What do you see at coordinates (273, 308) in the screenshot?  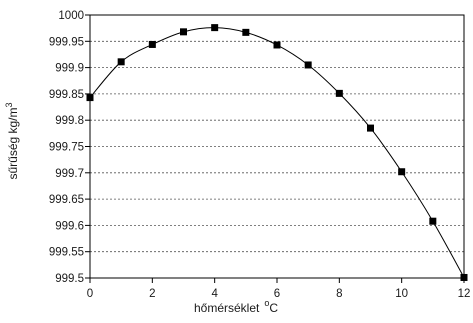 I see `x-axis-unit: C` at bounding box center [273, 308].